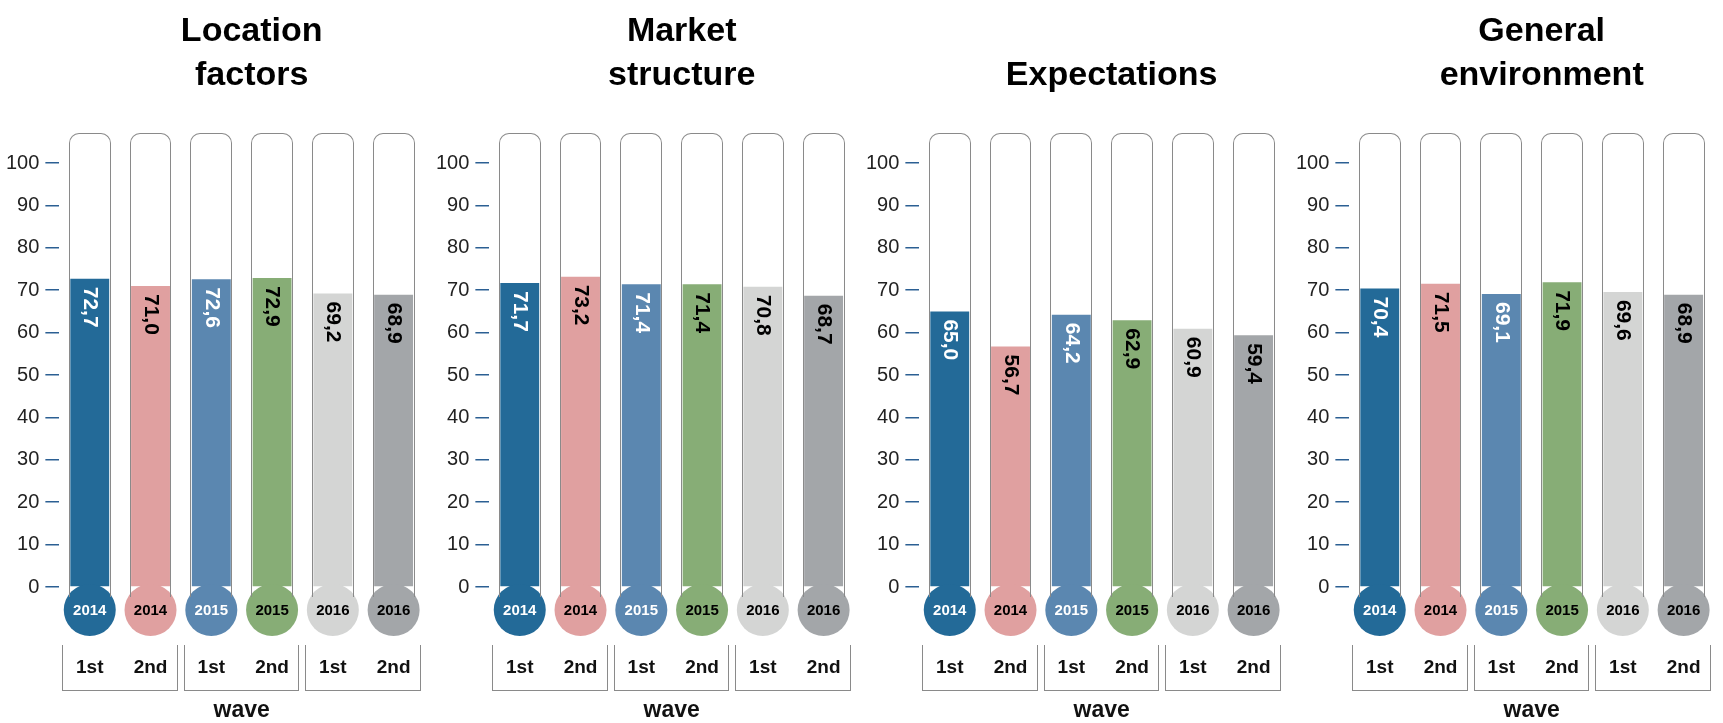 Image resolution: width=1723 pixels, height=723 pixels. I want to click on data-label: 70,8, so click(765, 315).